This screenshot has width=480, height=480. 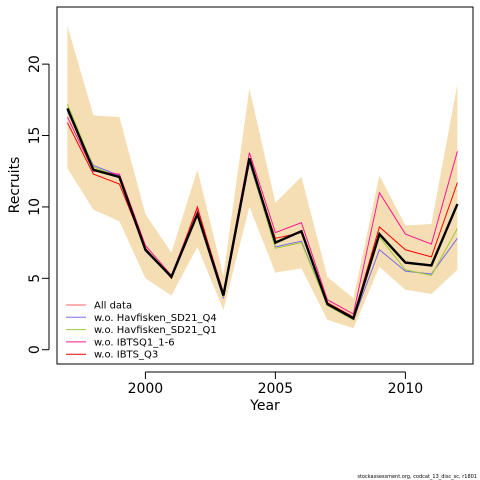 I want to click on x-tick-label: 2005, so click(x=276, y=389).